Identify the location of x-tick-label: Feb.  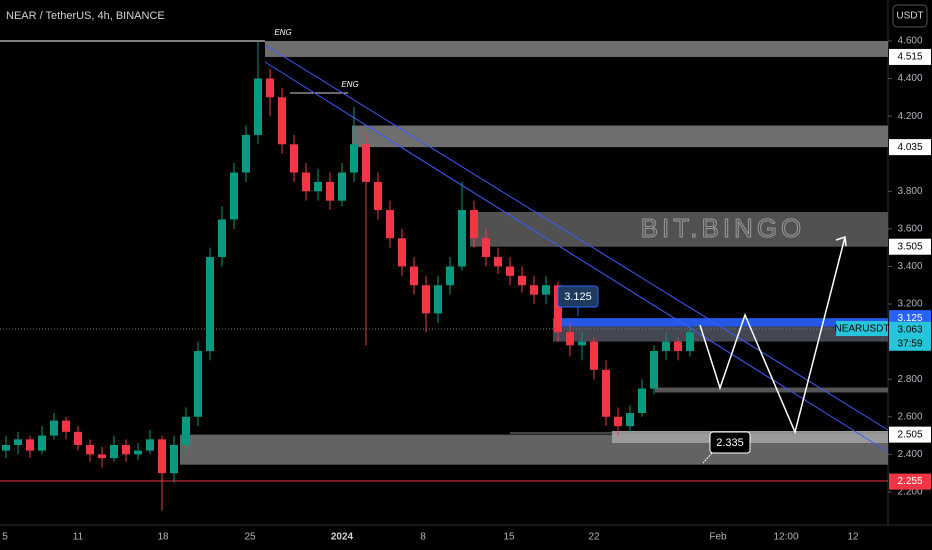
(718, 537).